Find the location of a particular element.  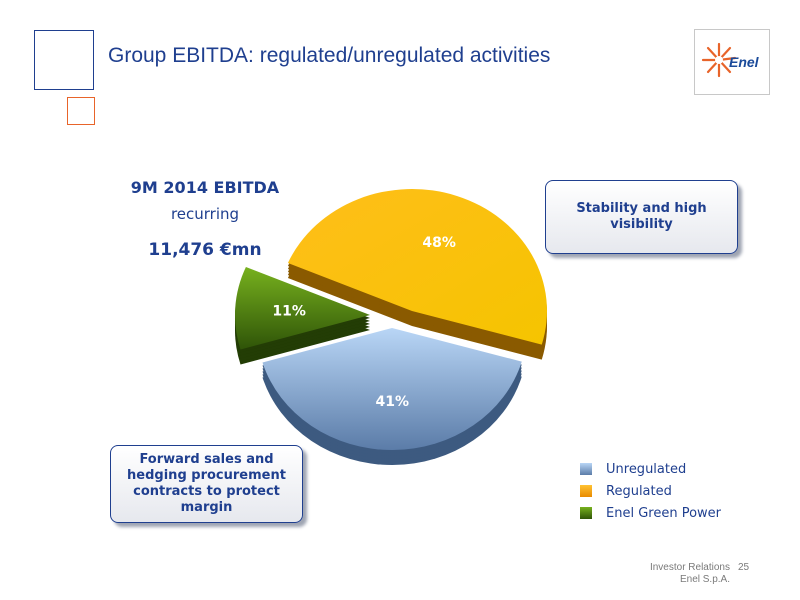

footer-line-company: Enel S.p.A. is located at coordinates (704, 579).